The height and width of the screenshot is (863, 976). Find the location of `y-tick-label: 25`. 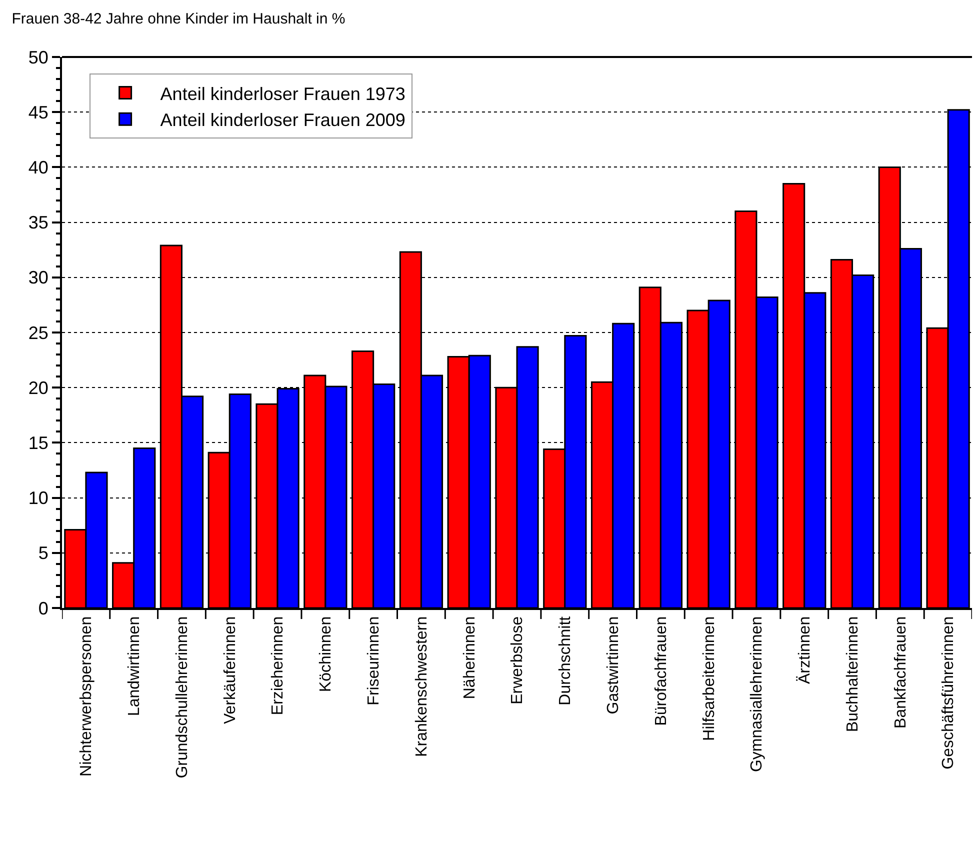

y-tick-label: 25 is located at coordinates (38, 332).